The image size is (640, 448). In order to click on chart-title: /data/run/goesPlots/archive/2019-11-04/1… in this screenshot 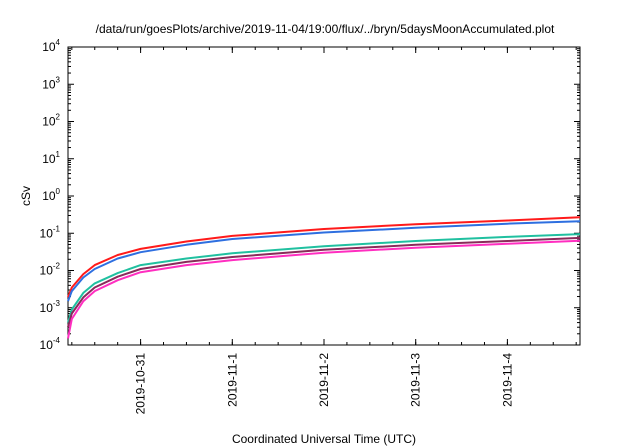, I will do `click(325, 29)`.